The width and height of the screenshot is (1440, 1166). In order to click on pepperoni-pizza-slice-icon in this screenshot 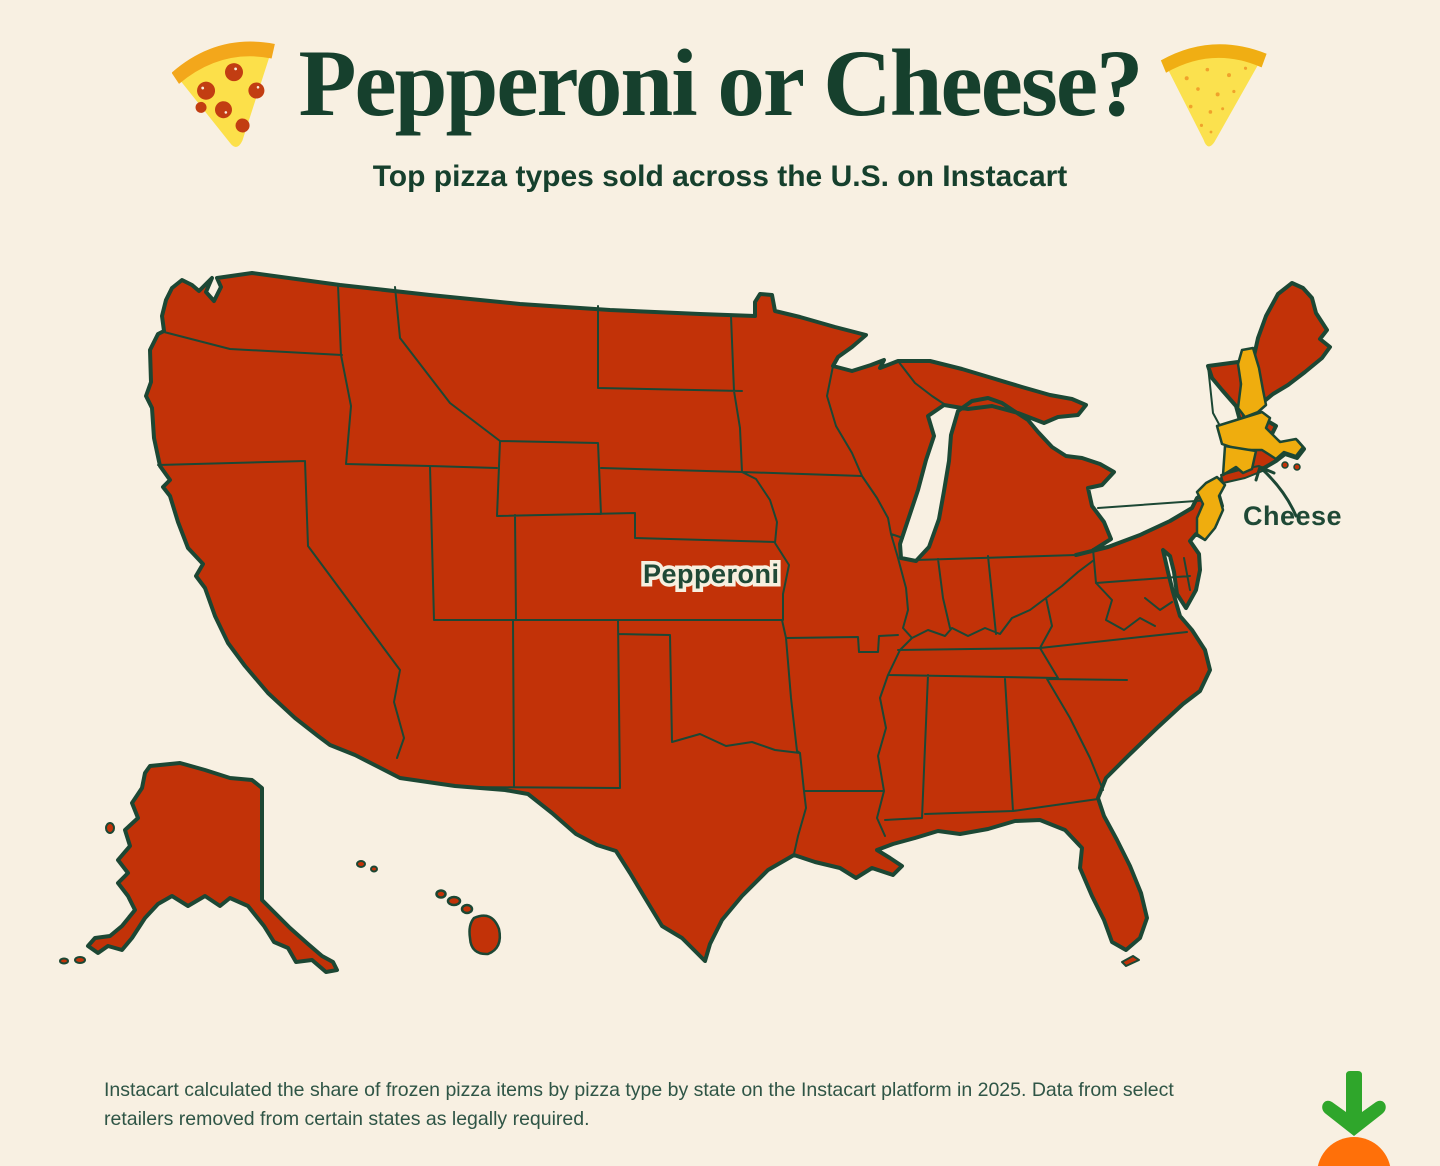, I will do `click(224, 94)`.